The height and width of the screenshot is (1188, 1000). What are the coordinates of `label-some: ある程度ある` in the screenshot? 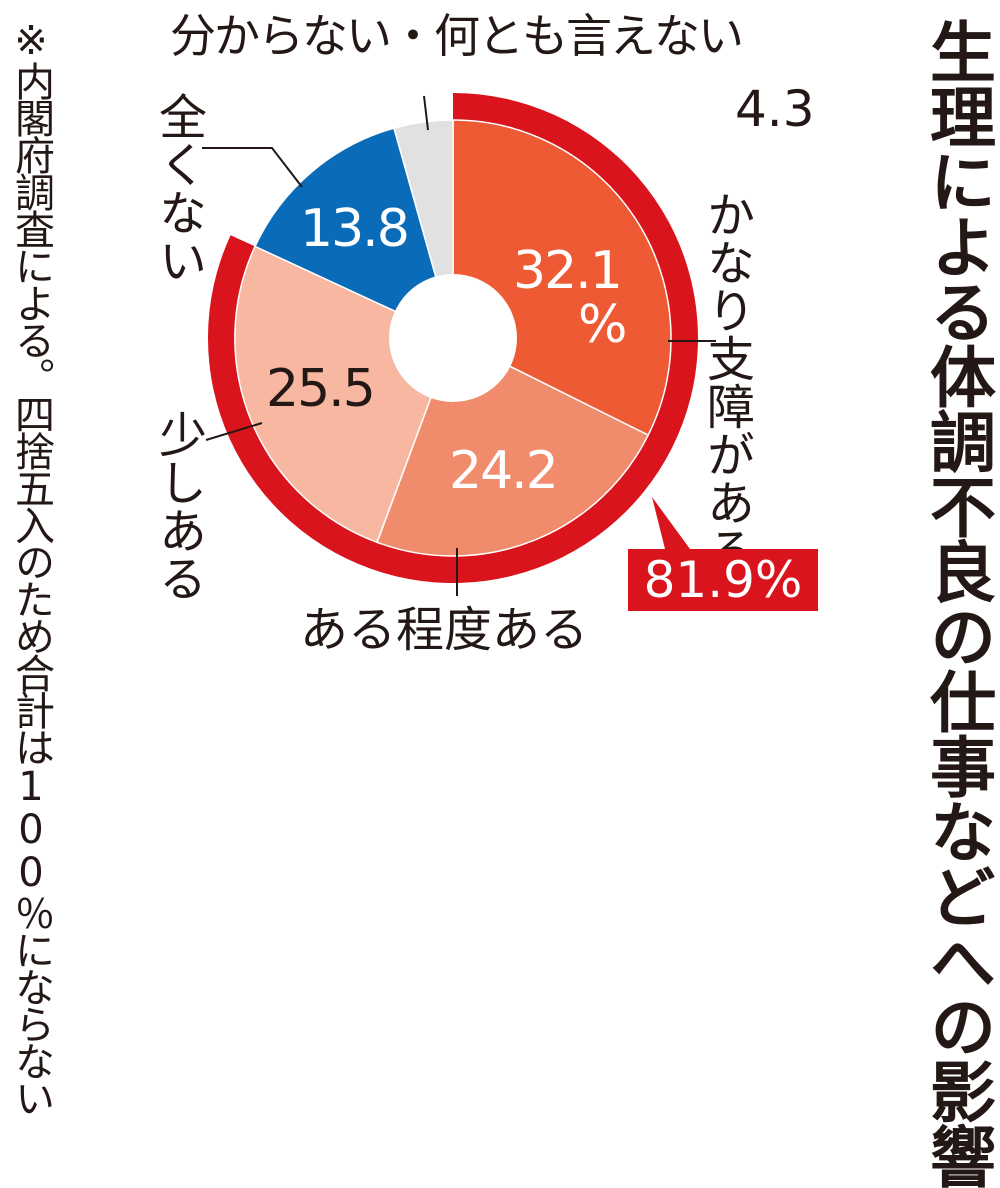 It's located at (444, 630).